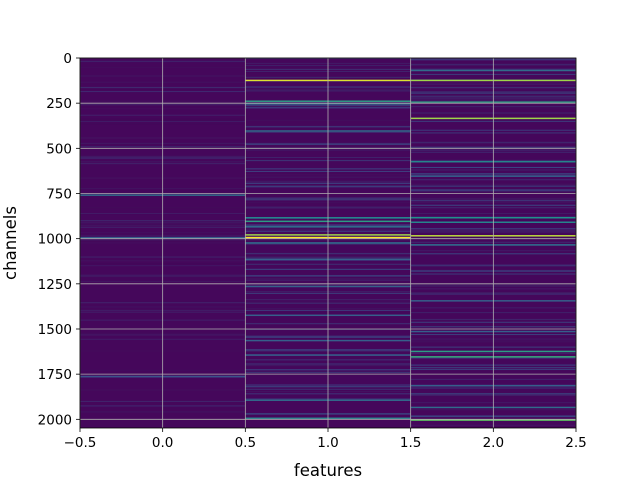 This screenshot has height=480, width=640. Describe the element at coordinates (327, 443) in the screenshot. I see `x-tick-label: 1.0` at that location.